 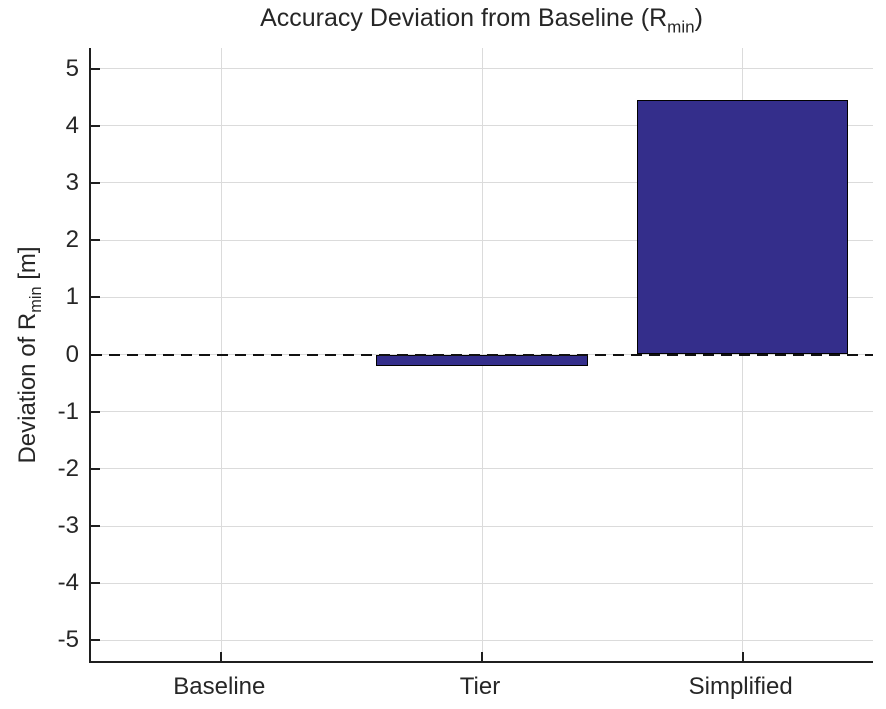 I want to click on bar-simplified, so click(x=743, y=227).